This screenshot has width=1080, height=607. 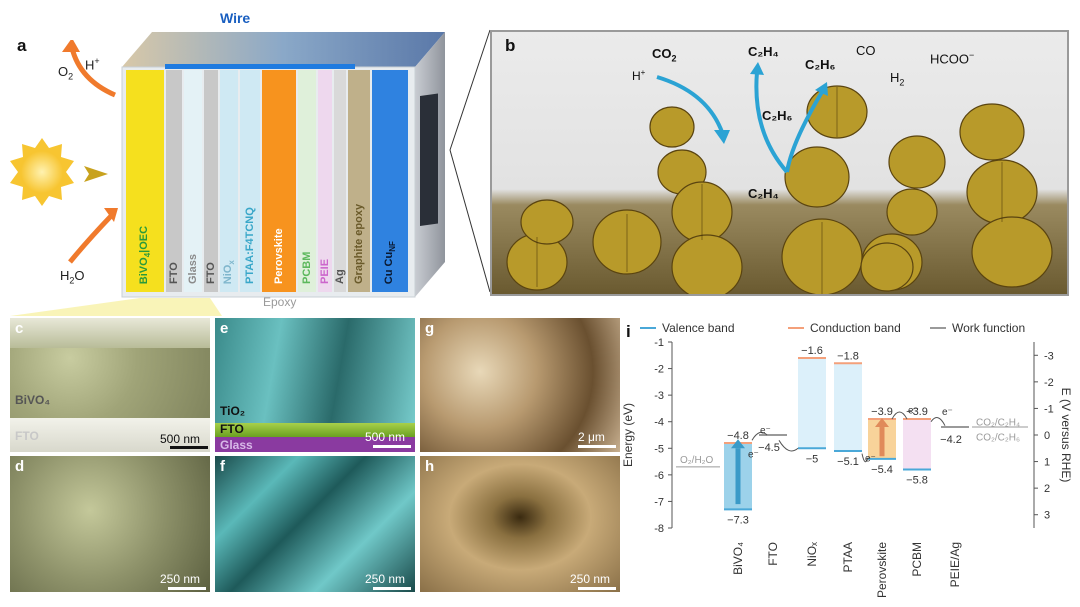 I want to click on o2-label: O2, so click(x=66, y=73).